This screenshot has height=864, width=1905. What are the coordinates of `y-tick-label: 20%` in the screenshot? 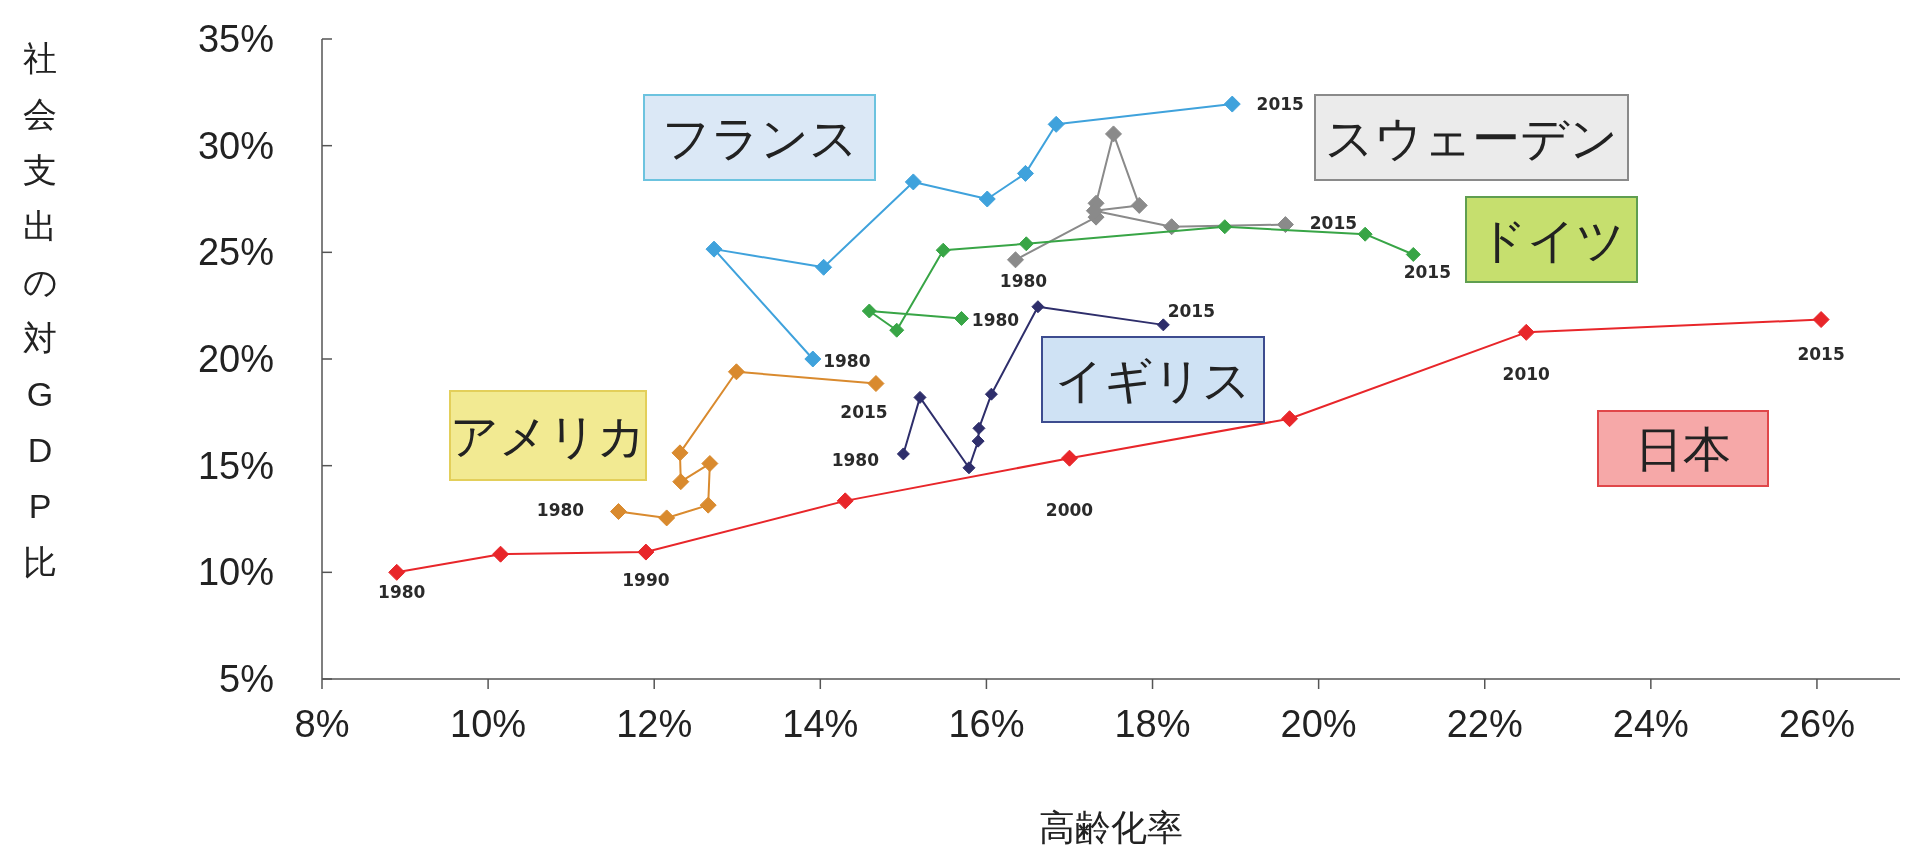 It's located at (235, 359).